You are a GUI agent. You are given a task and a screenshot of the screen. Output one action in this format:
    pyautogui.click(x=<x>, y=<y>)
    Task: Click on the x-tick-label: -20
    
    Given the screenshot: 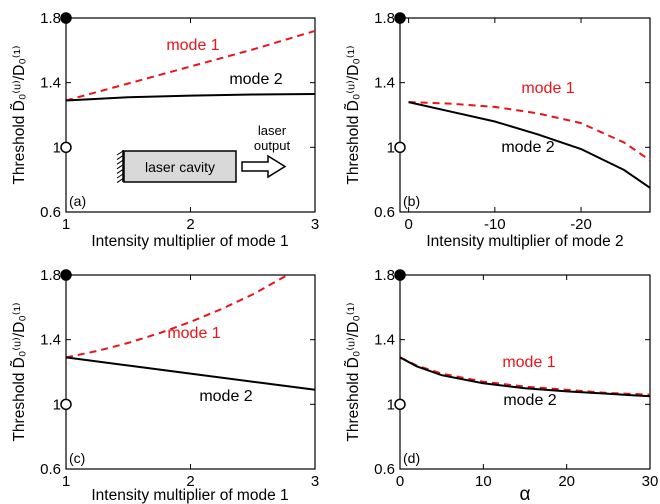 What is the action you would take?
    pyautogui.click(x=581, y=224)
    